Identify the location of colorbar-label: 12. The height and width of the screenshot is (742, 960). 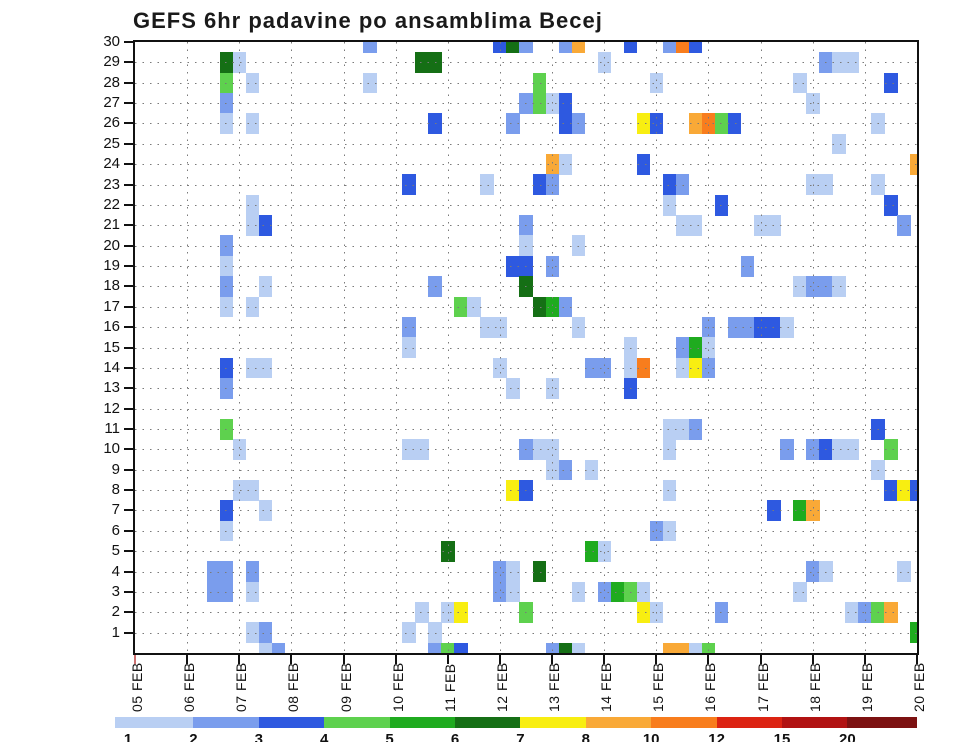
(716, 736).